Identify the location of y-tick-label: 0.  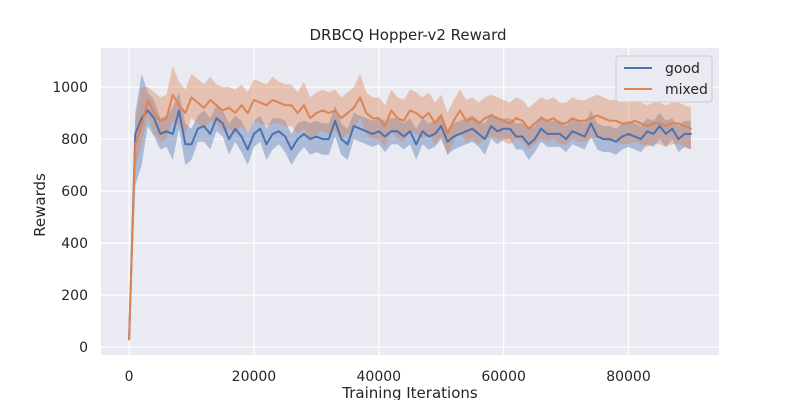
(83, 348).